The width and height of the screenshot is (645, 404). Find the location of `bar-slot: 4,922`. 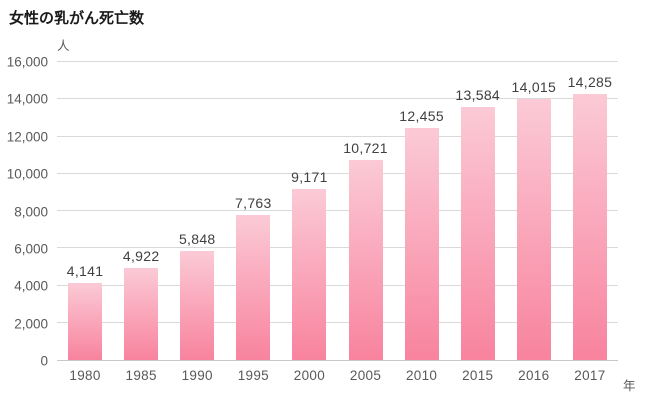

bar-slot: 4,922 is located at coordinates (141, 211).